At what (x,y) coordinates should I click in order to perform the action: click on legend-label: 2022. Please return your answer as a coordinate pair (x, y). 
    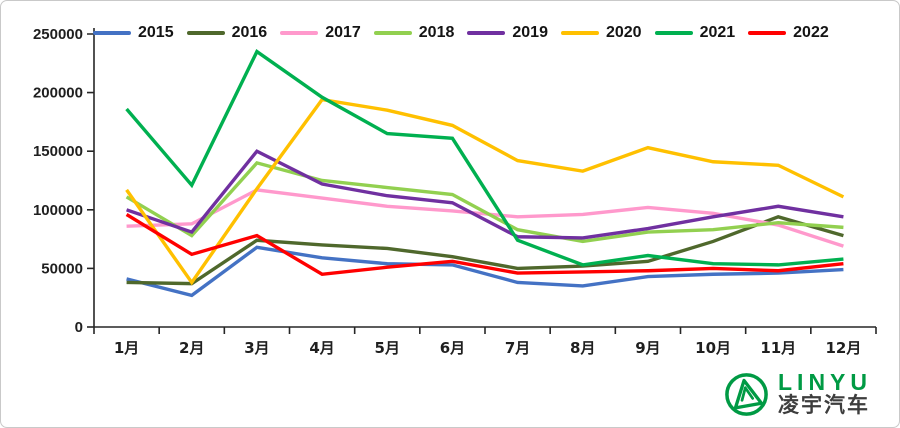
    Looking at the image, I should click on (811, 32).